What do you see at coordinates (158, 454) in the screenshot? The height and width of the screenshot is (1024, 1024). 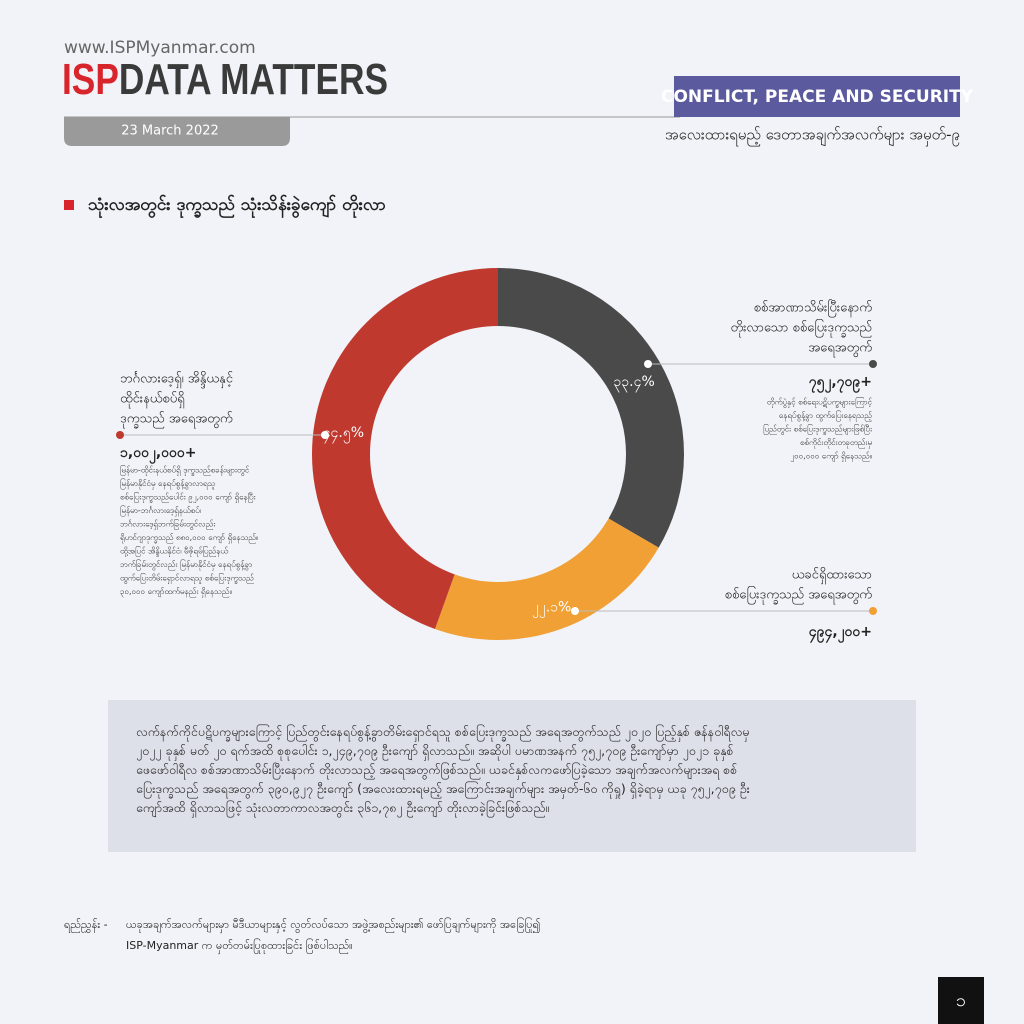 I see `annotation-amount: ၁,၀၀၂,၀၀၀+` at bounding box center [158, 454].